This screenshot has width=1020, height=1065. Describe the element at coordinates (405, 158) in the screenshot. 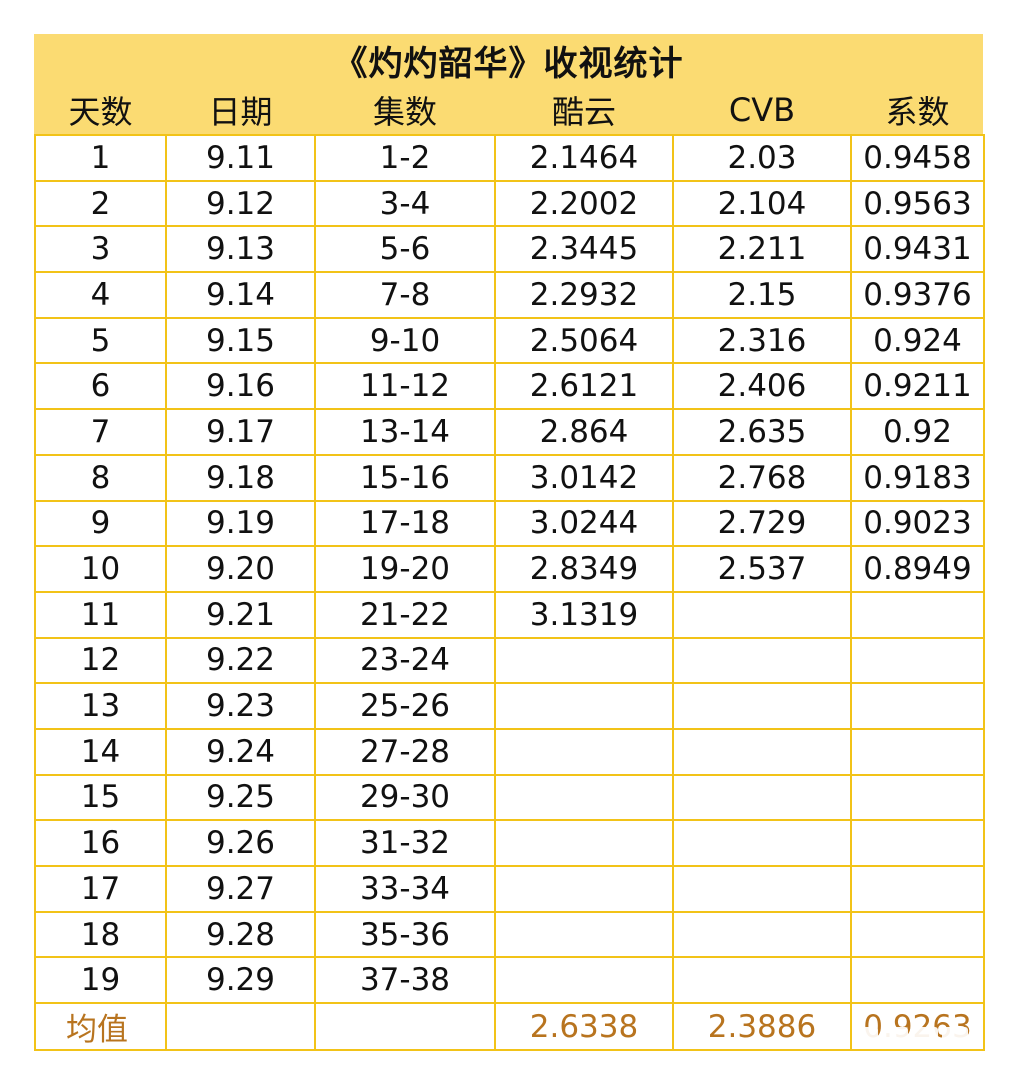

I see `cell-episodes: 1-2` at that location.